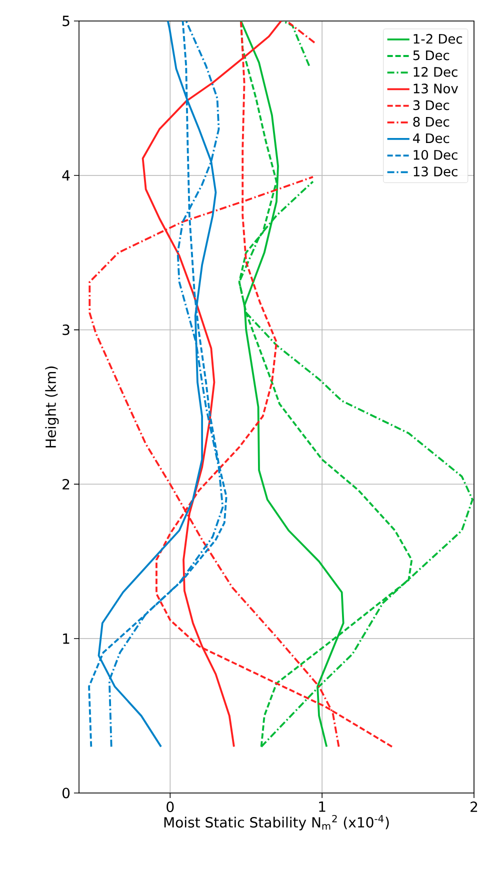 The width and height of the screenshot is (480, 871). I want to click on legend-label: 5 Dec, so click(431, 55).